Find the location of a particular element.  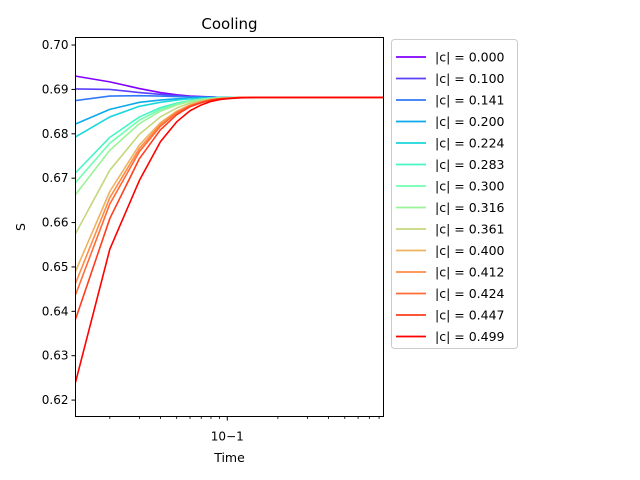

legend-label: |c| = 0.424 is located at coordinates (470, 293).